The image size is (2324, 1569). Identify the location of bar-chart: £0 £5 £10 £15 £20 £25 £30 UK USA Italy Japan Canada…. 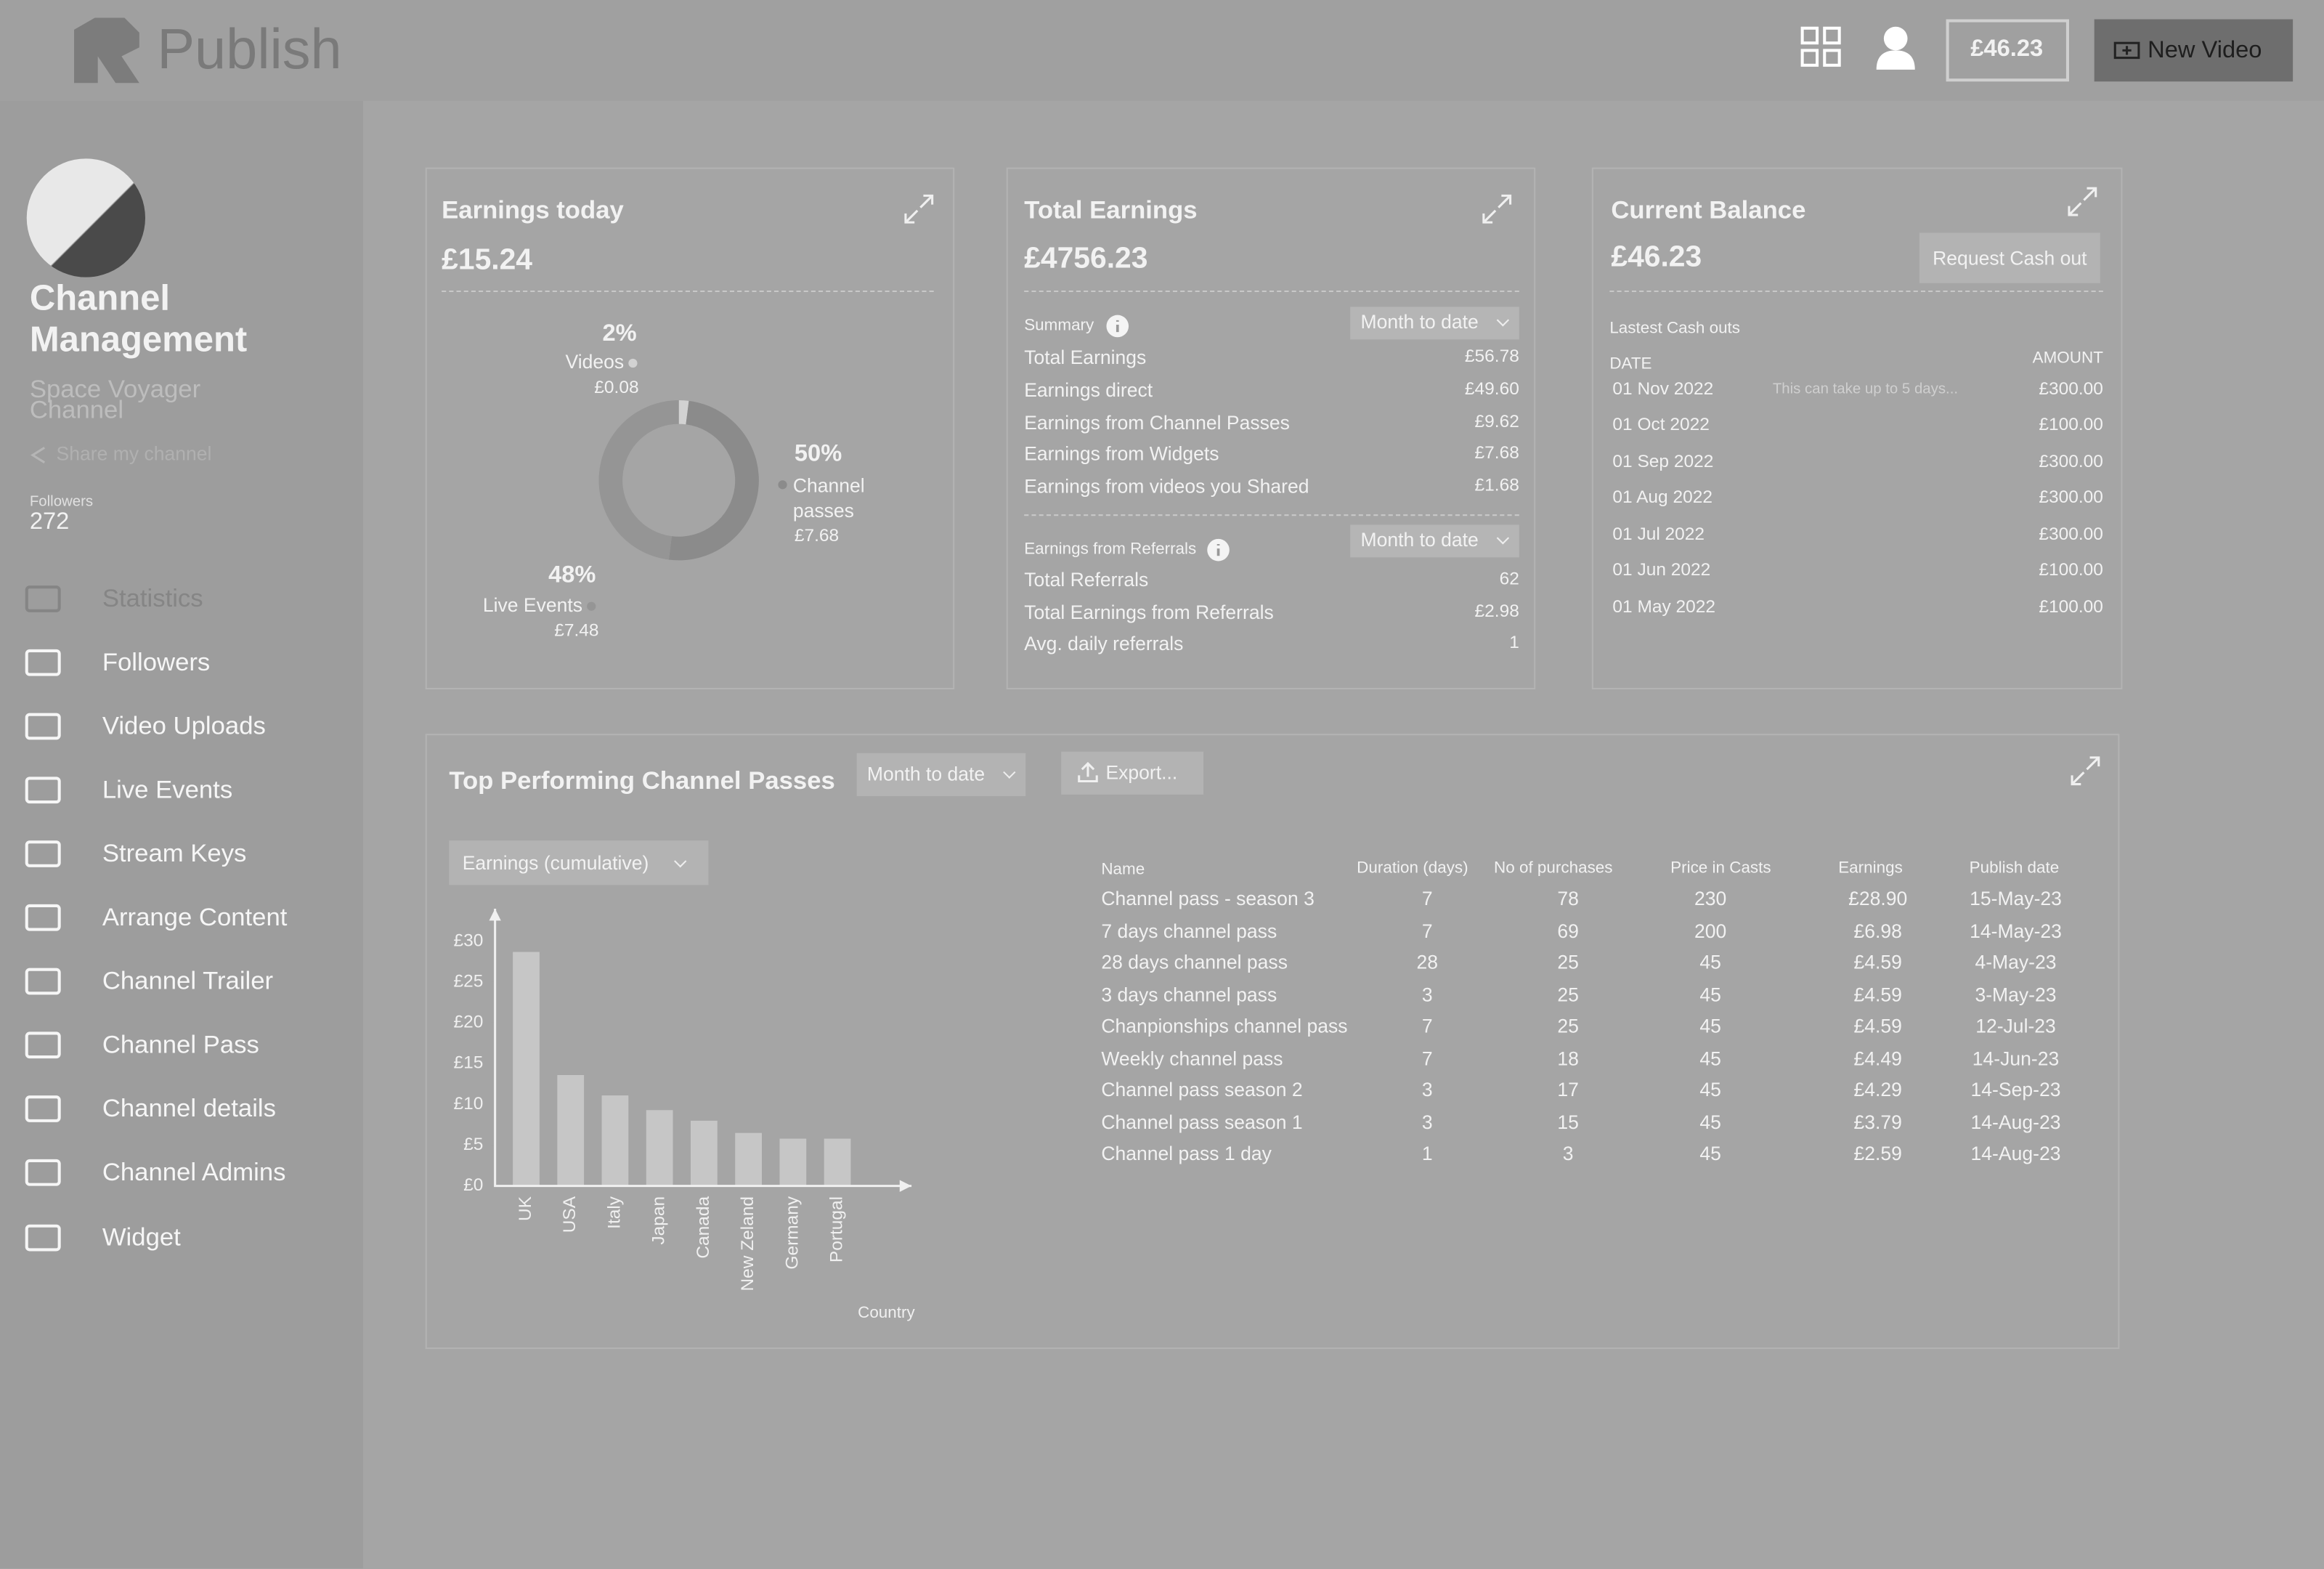
(684, 1115).